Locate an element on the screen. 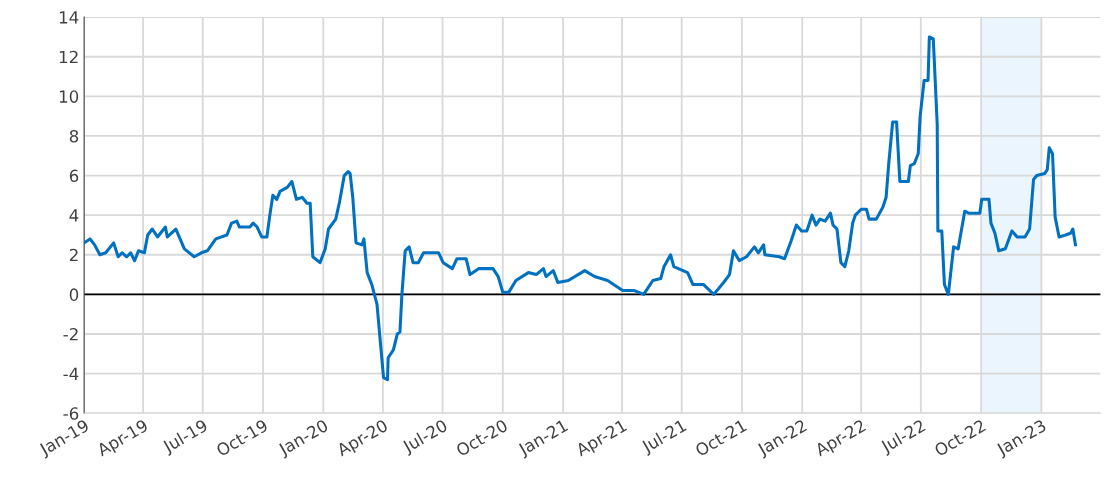  y-tick-label: -4 is located at coordinates (71, 373).